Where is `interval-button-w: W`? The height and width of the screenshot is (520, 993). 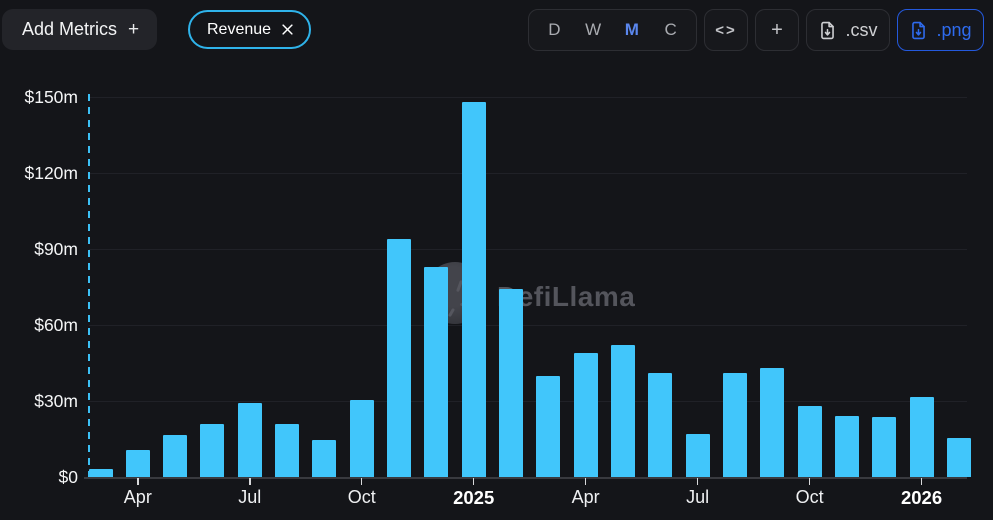 interval-button-w: W is located at coordinates (593, 29).